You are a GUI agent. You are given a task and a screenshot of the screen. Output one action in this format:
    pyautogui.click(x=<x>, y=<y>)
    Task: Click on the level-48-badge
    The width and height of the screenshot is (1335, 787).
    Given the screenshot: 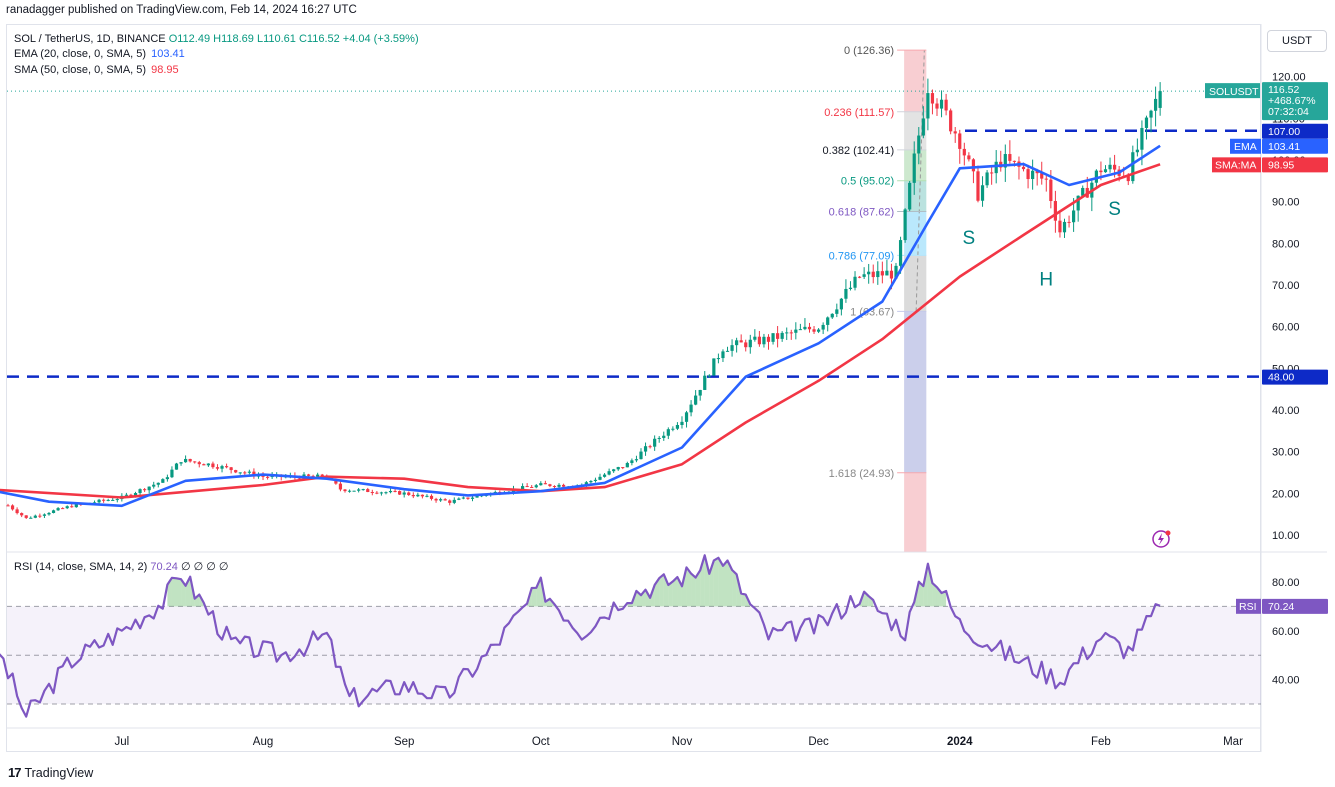 What is the action you would take?
    pyautogui.click(x=1295, y=377)
    